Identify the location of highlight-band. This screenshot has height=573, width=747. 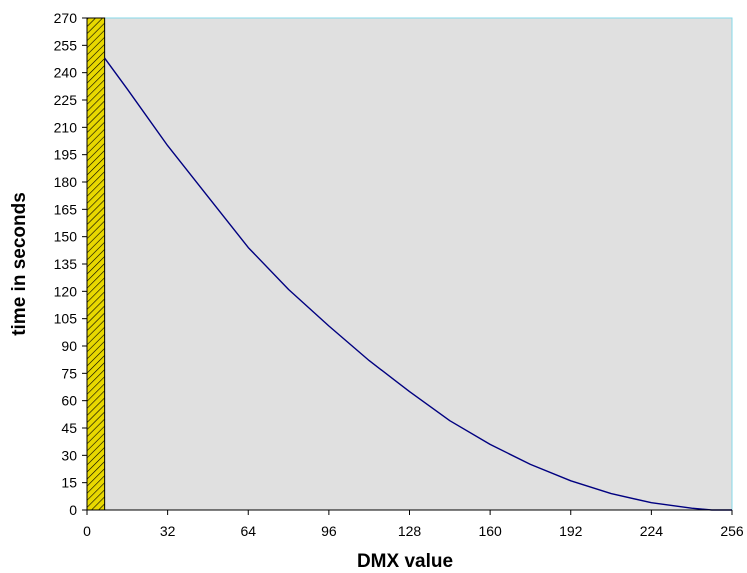
(96, 264).